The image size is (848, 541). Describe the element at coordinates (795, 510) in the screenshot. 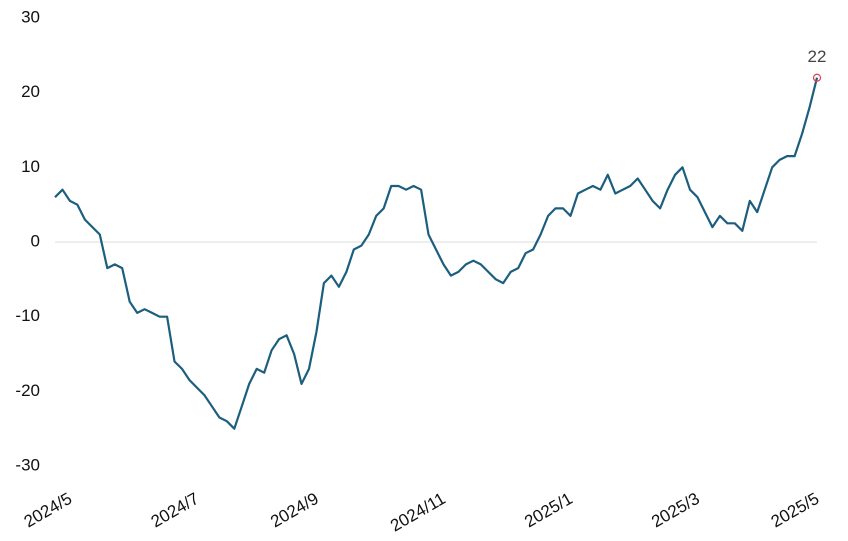

I see `x-tick-label: 2025/5` at that location.